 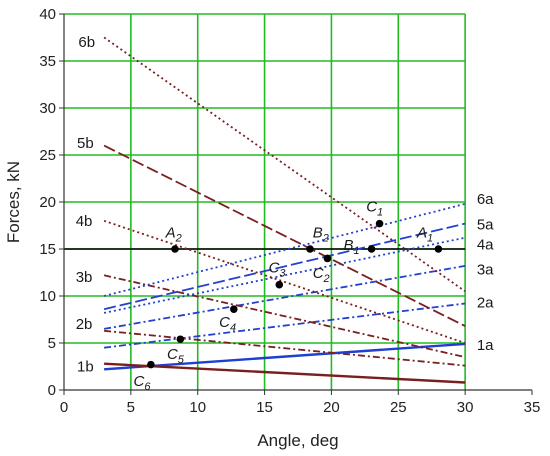 What do you see at coordinates (52, 343) in the screenshot?
I see `y-tick-label: 5` at bounding box center [52, 343].